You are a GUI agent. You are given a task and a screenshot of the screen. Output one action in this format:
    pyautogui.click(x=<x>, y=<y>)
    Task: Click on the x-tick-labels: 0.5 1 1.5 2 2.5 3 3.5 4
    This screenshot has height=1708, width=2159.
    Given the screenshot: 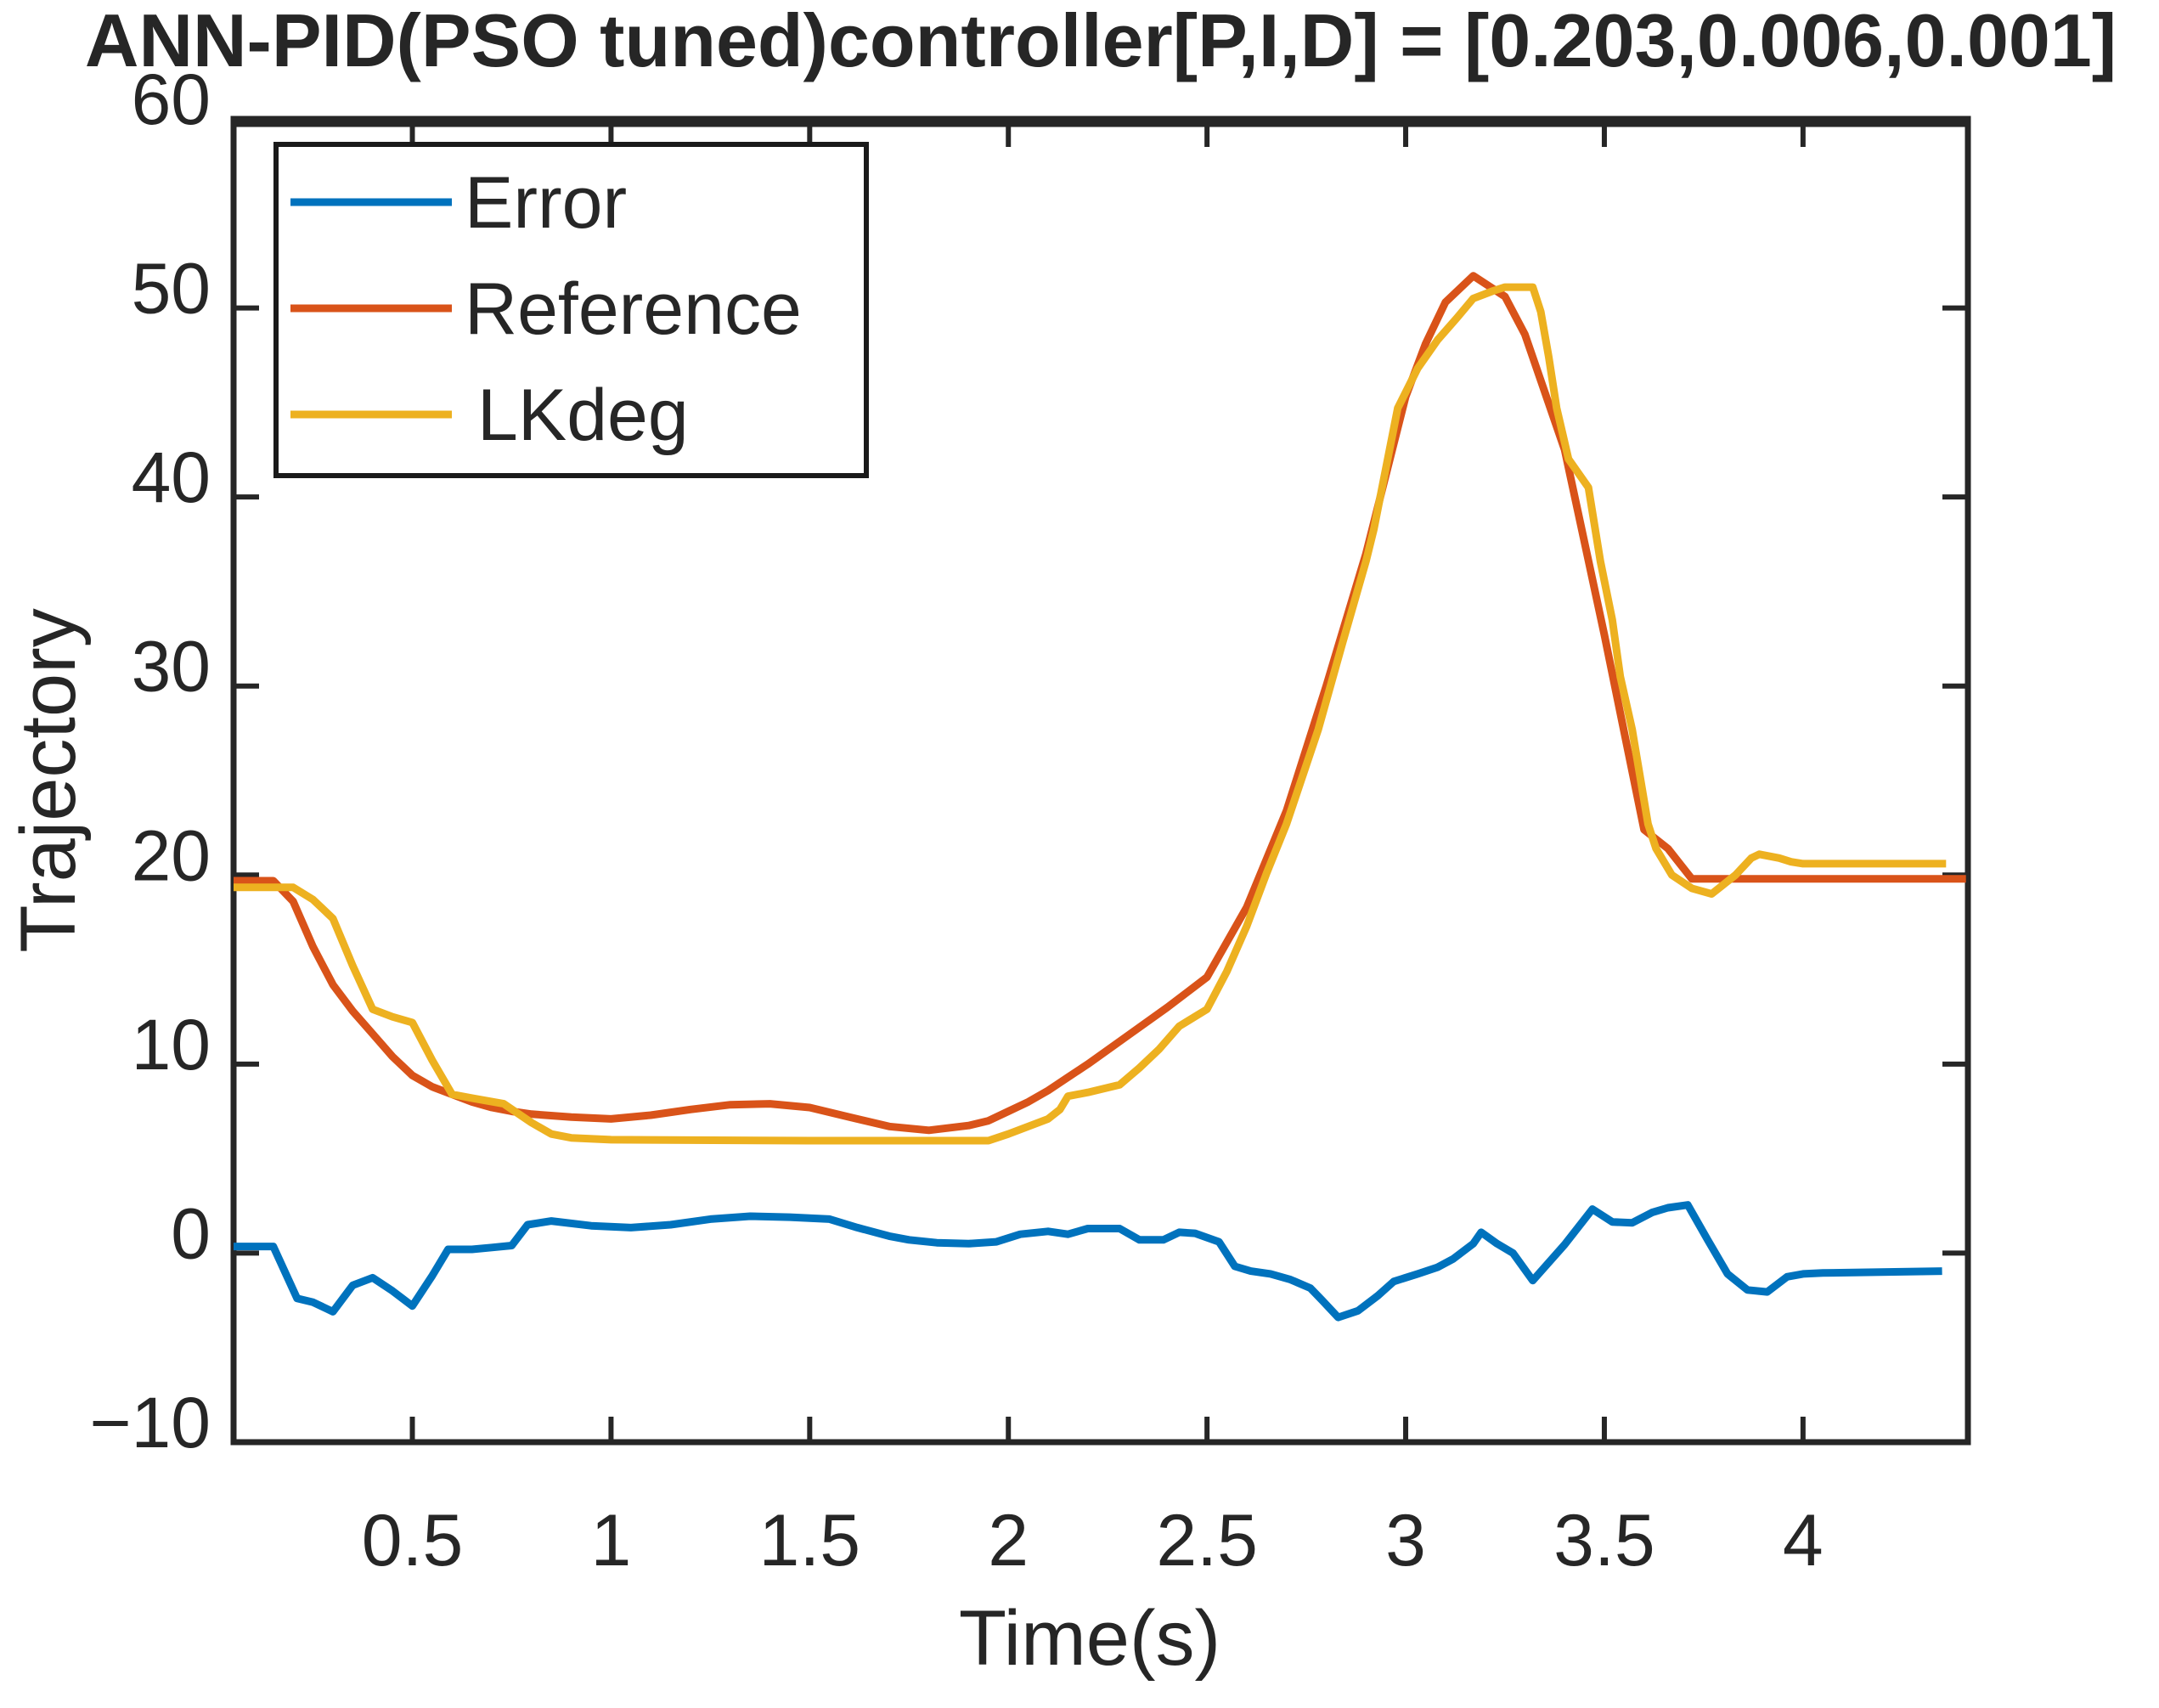 What is the action you would take?
    pyautogui.click(x=1093, y=1540)
    